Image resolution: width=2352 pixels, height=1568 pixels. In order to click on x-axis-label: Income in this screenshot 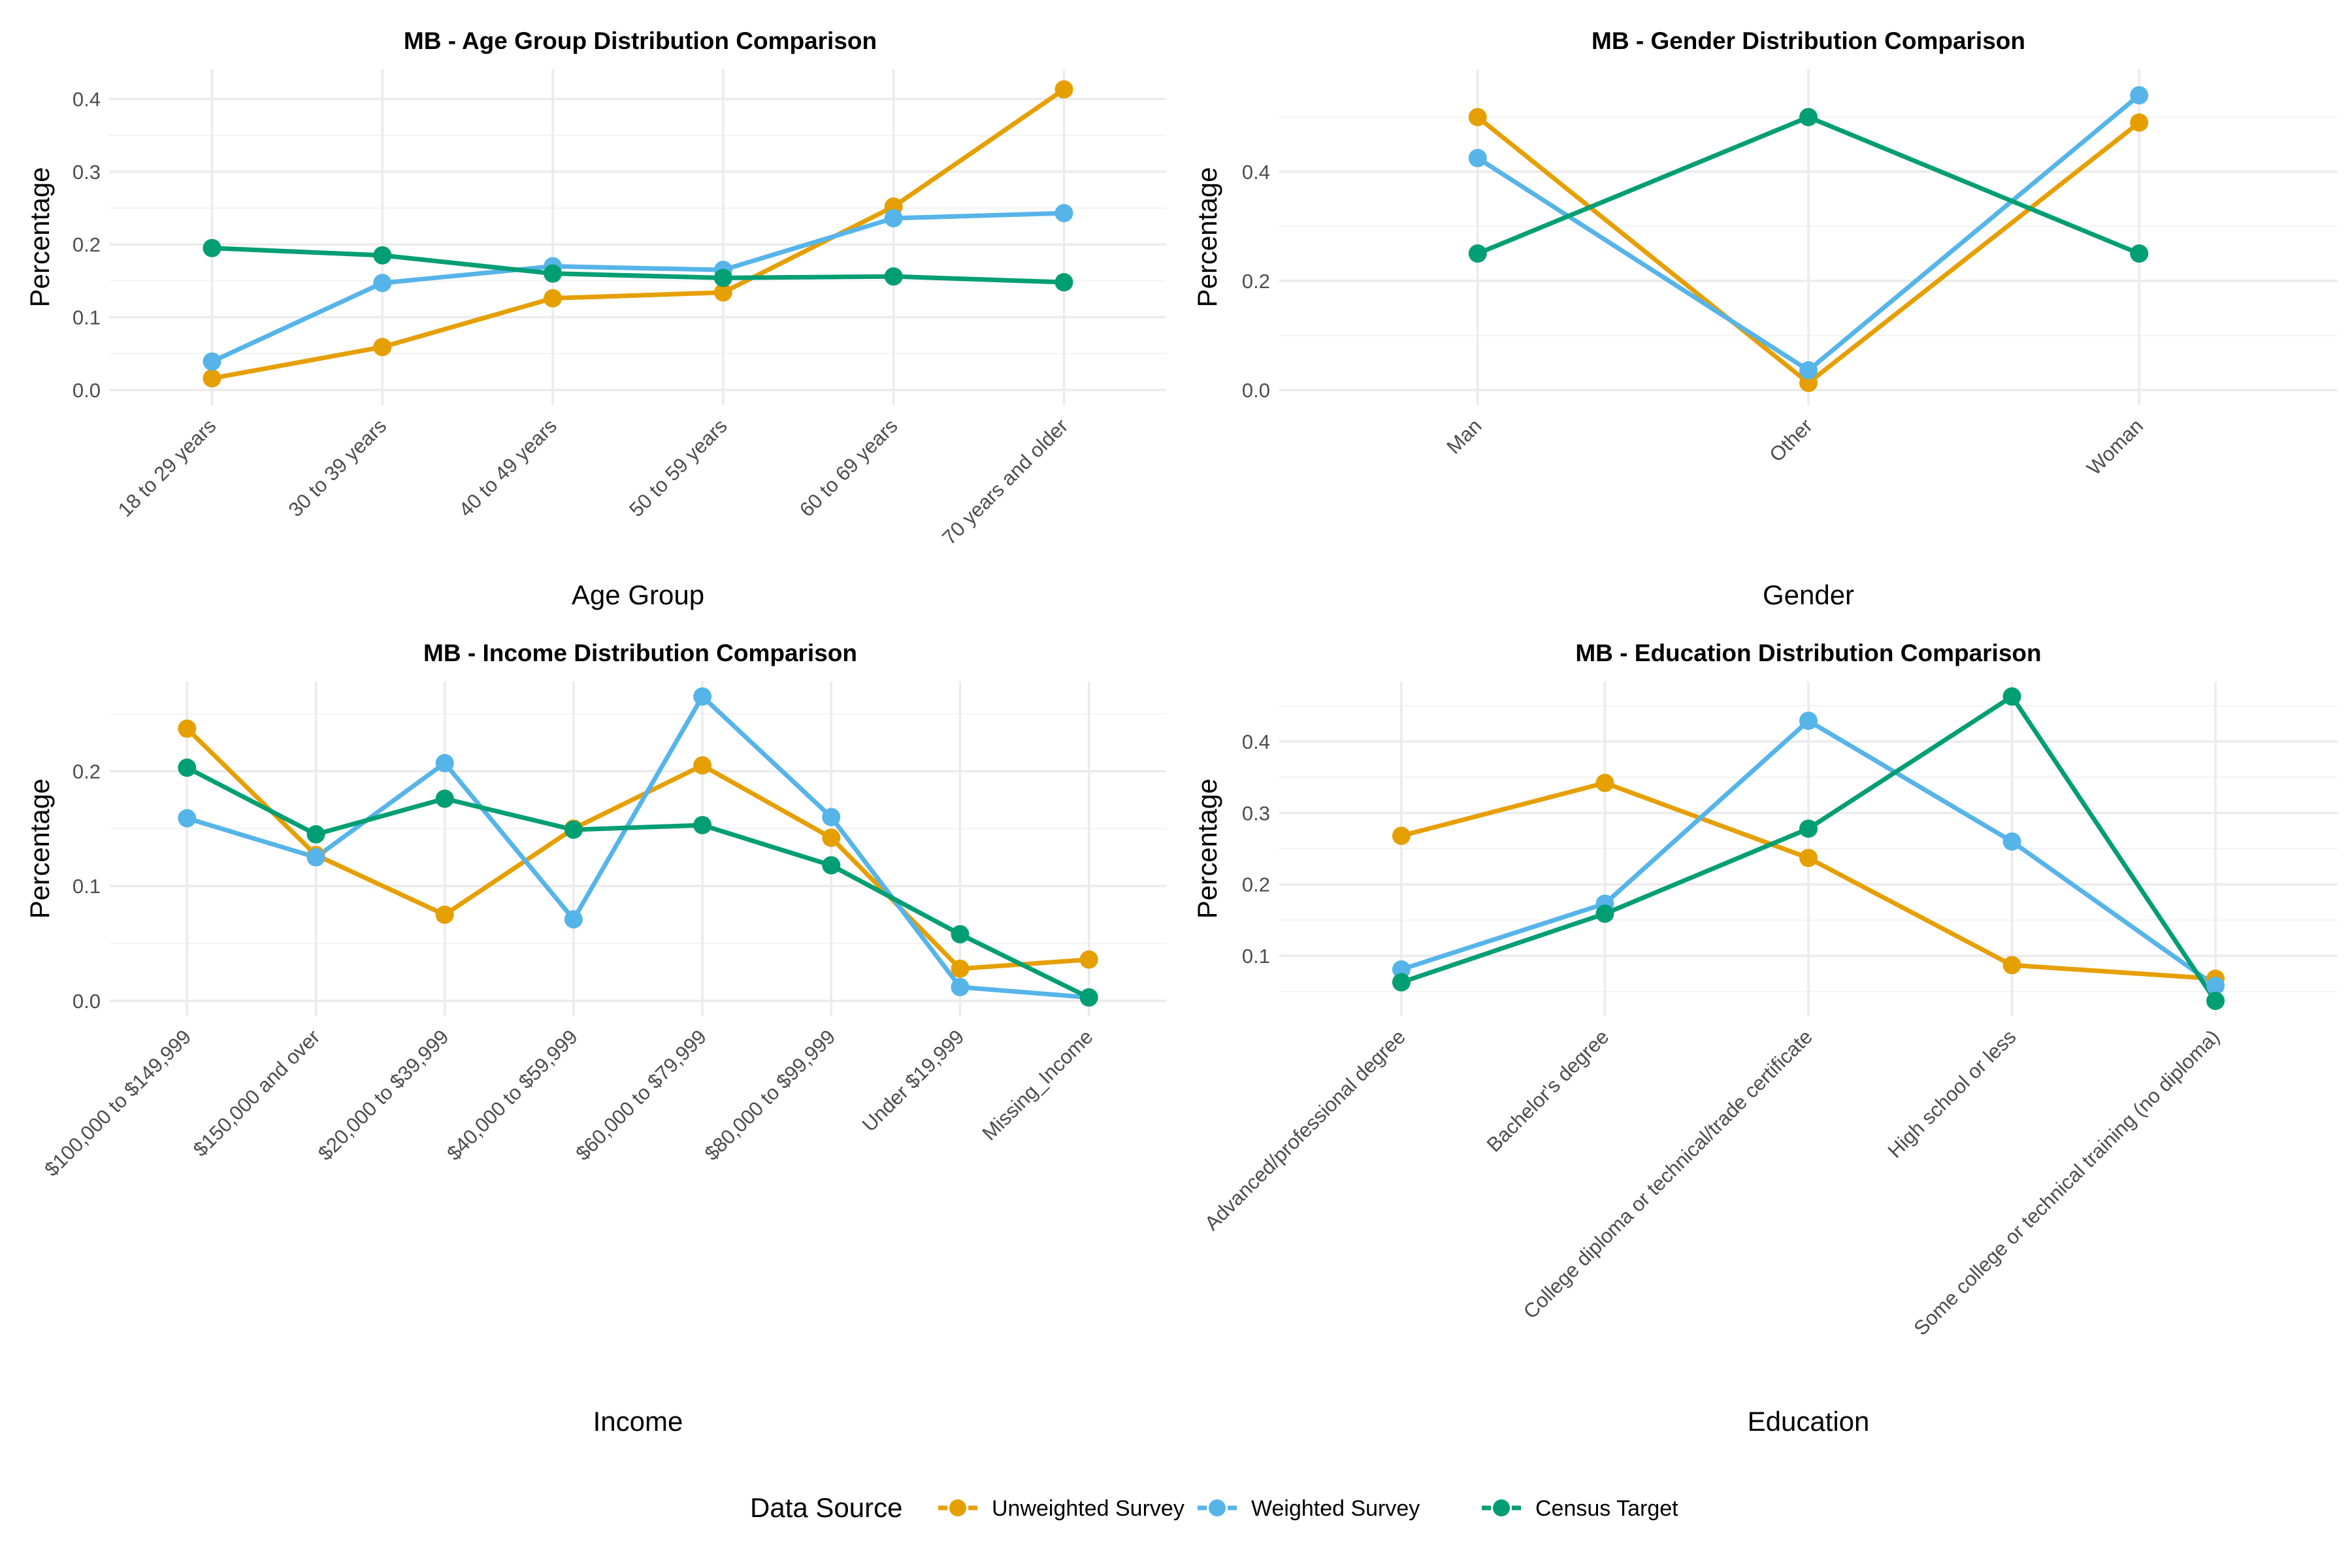, I will do `click(638, 1421)`.